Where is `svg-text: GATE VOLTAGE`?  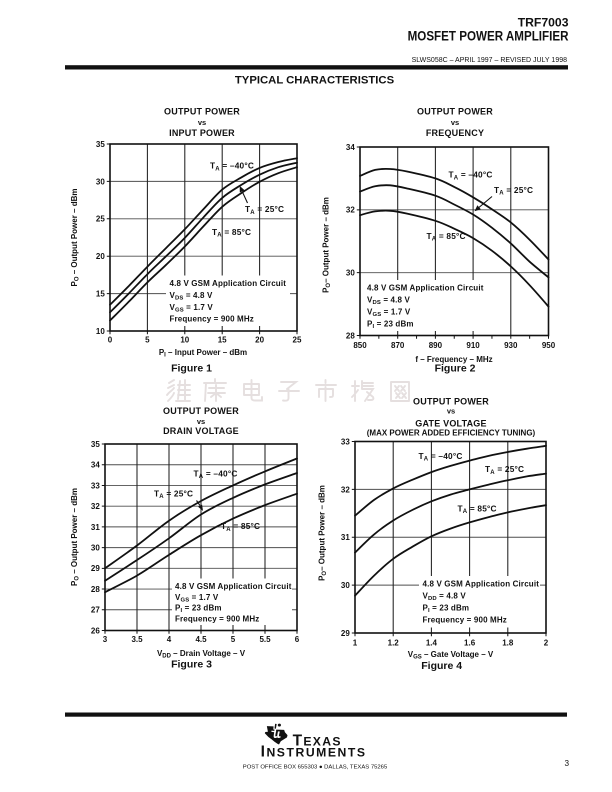 svg-text: GATE VOLTAGE is located at coordinates (450, 423).